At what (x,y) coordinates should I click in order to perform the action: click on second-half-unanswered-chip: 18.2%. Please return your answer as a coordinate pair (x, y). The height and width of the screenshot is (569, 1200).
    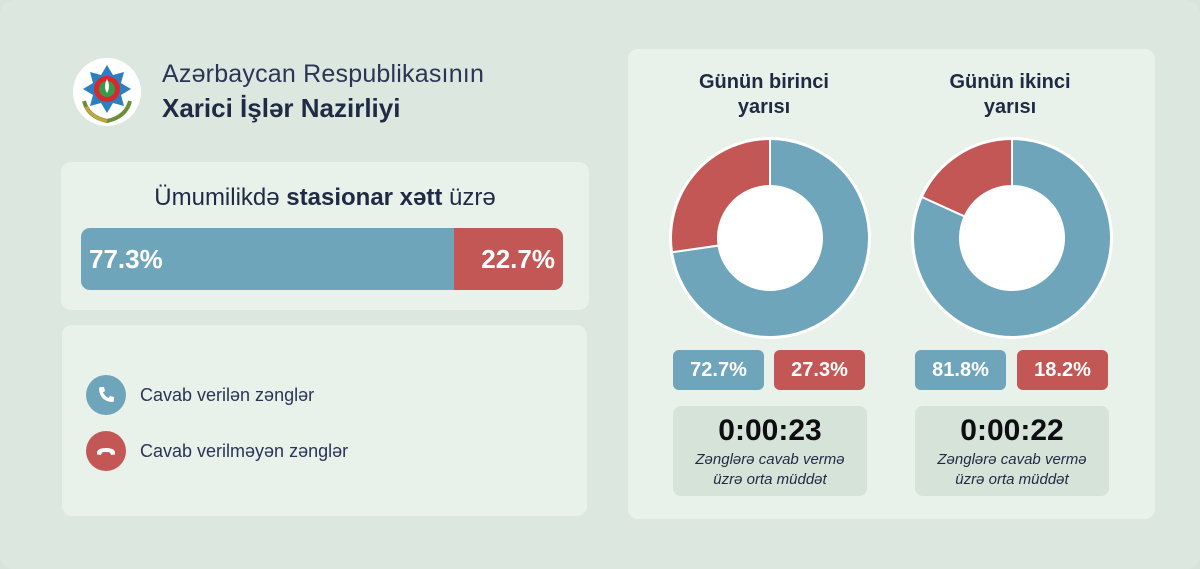
    Looking at the image, I should click on (1062, 370).